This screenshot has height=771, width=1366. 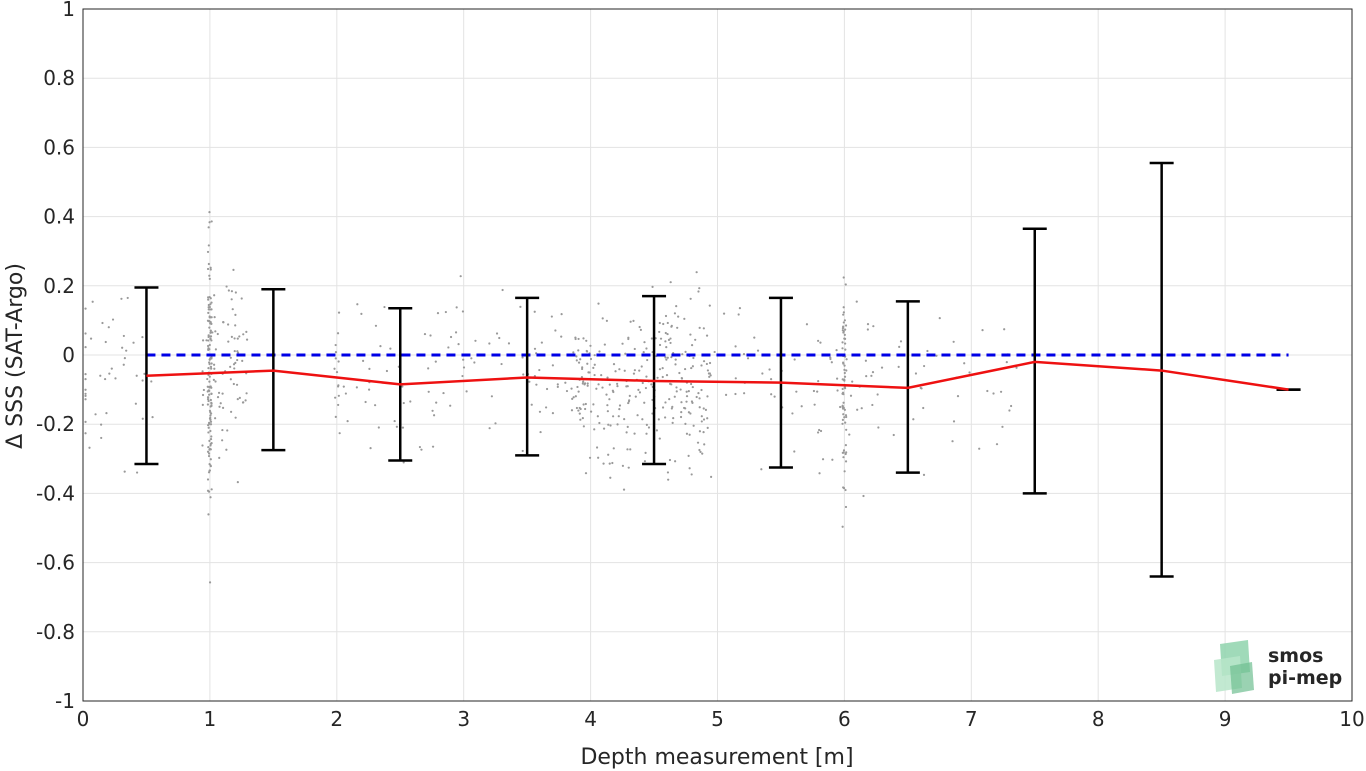 I want to click on y-tick-label: -1, so click(x=65, y=701).